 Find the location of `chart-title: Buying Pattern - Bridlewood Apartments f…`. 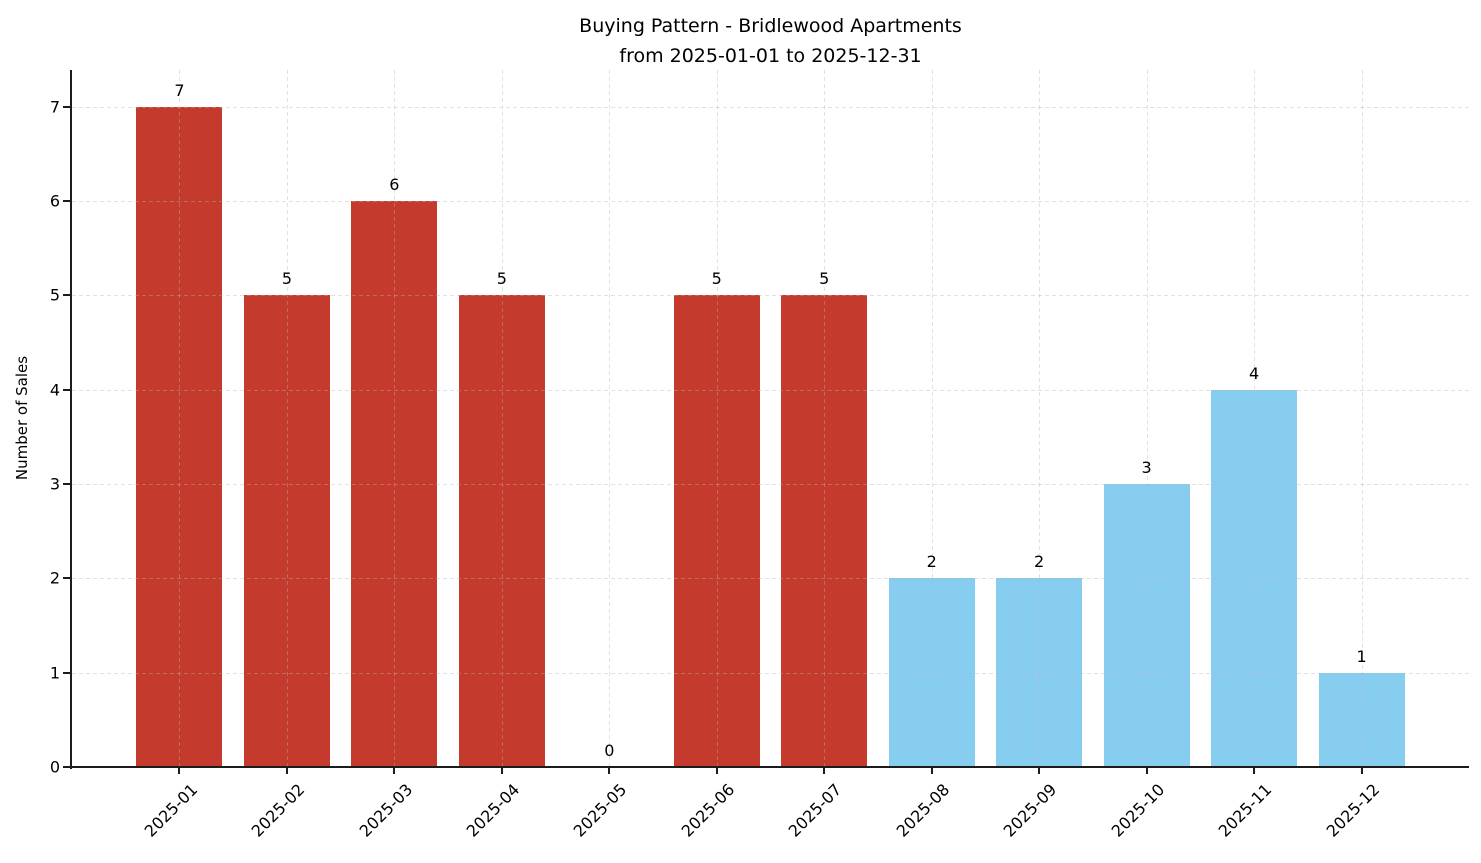

chart-title: Buying Pattern - Bridlewood Apartments f… is located at coordinates (770, 41).